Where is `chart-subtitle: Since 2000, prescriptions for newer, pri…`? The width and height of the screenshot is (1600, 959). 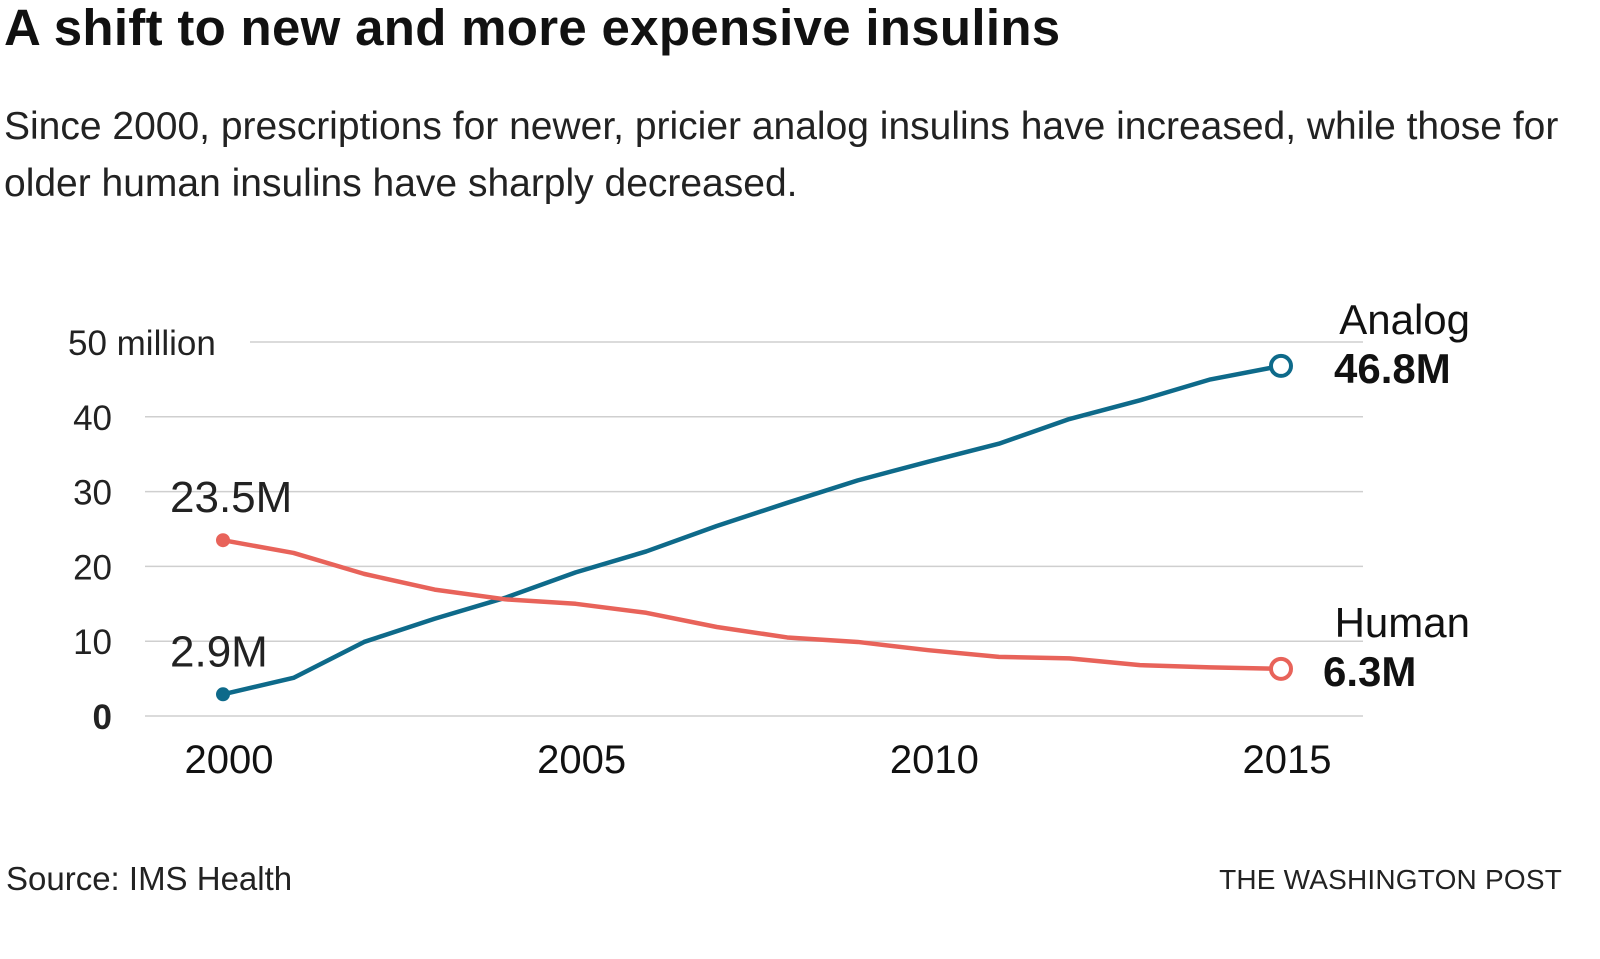
chart-subtitle: Since 2000, prescriptions for newer, pri… is located at coordinates (781, 155).